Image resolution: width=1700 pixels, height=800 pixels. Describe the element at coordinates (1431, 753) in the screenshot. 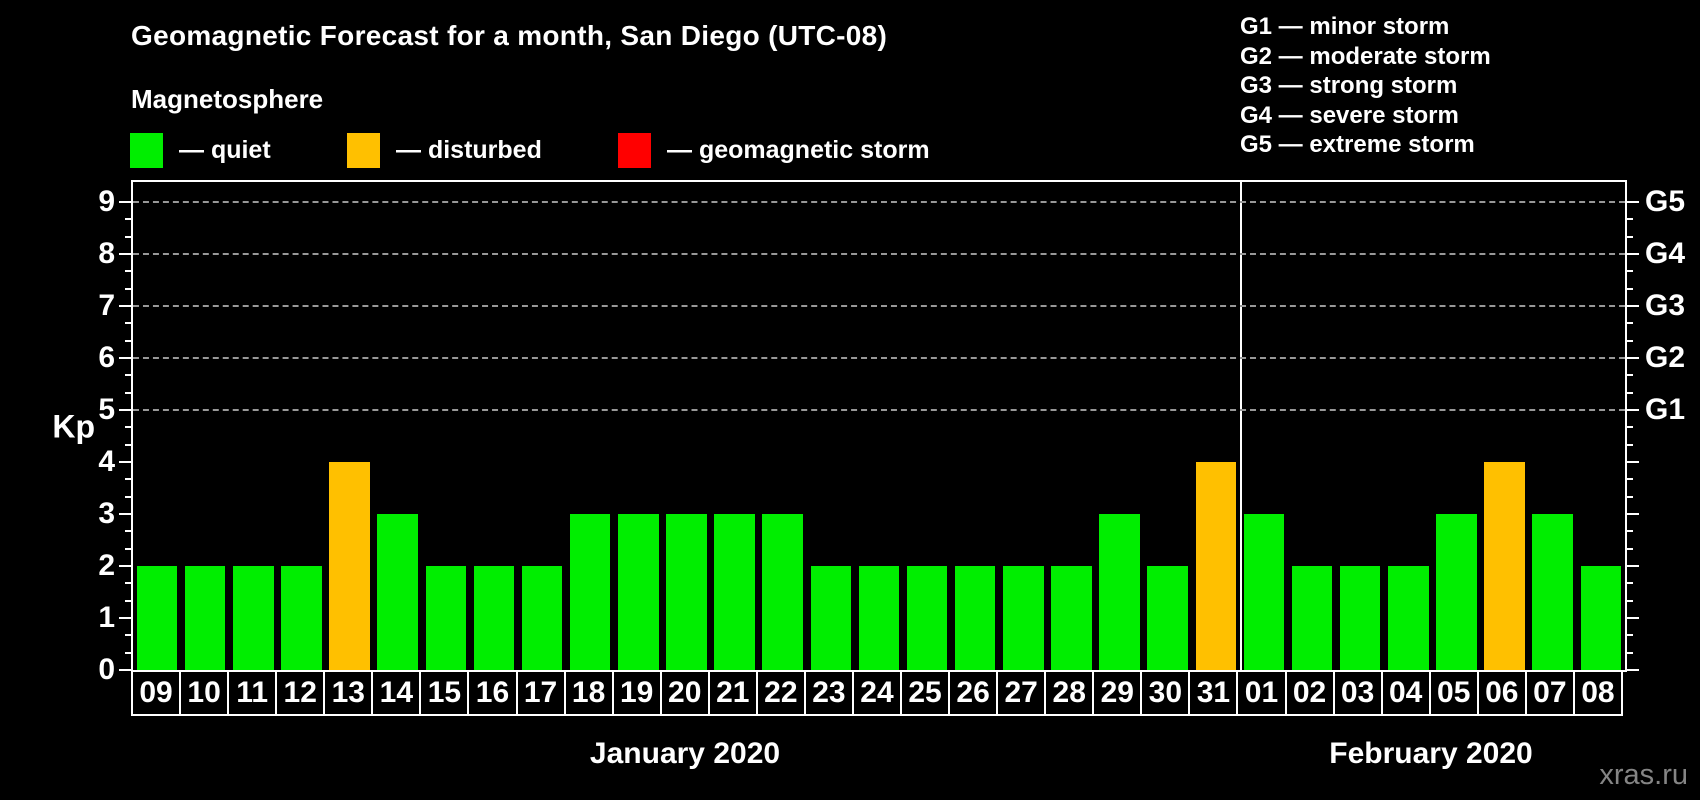

I see `month-label-february: February 2020` at that location.